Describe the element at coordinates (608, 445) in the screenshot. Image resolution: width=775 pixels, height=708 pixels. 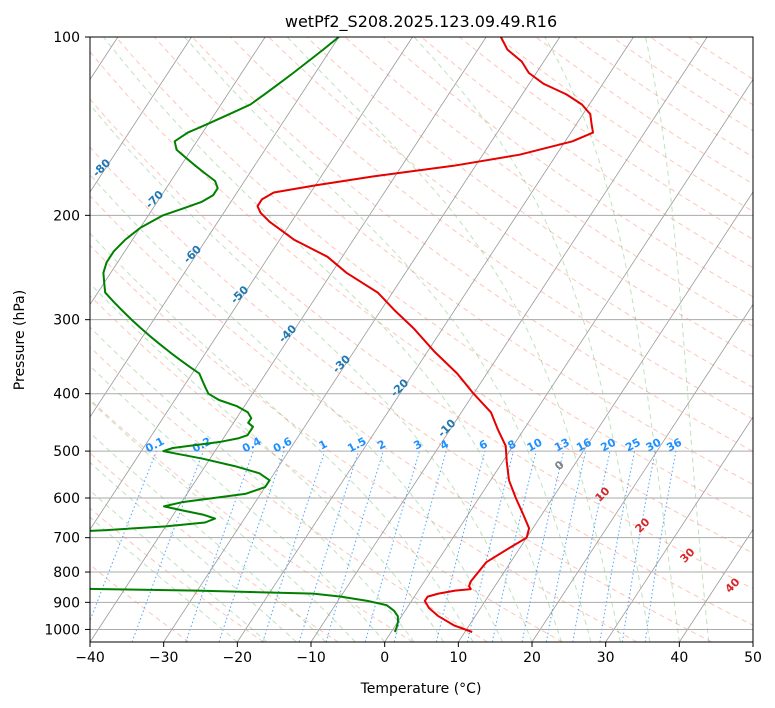
I see `mixing-ratio-label: 20` at that location.